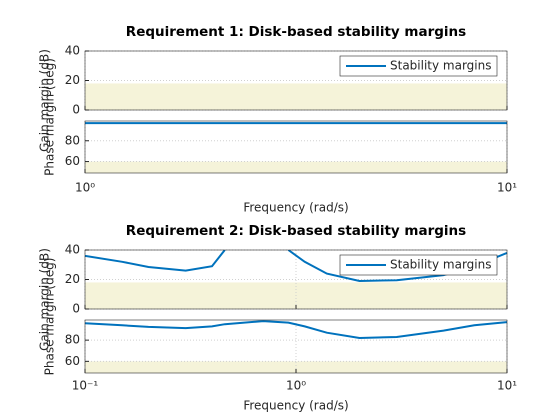 Image resolution: width=560 pixels, height=420 pixels. I want to click on series-line, so click(296, 330).